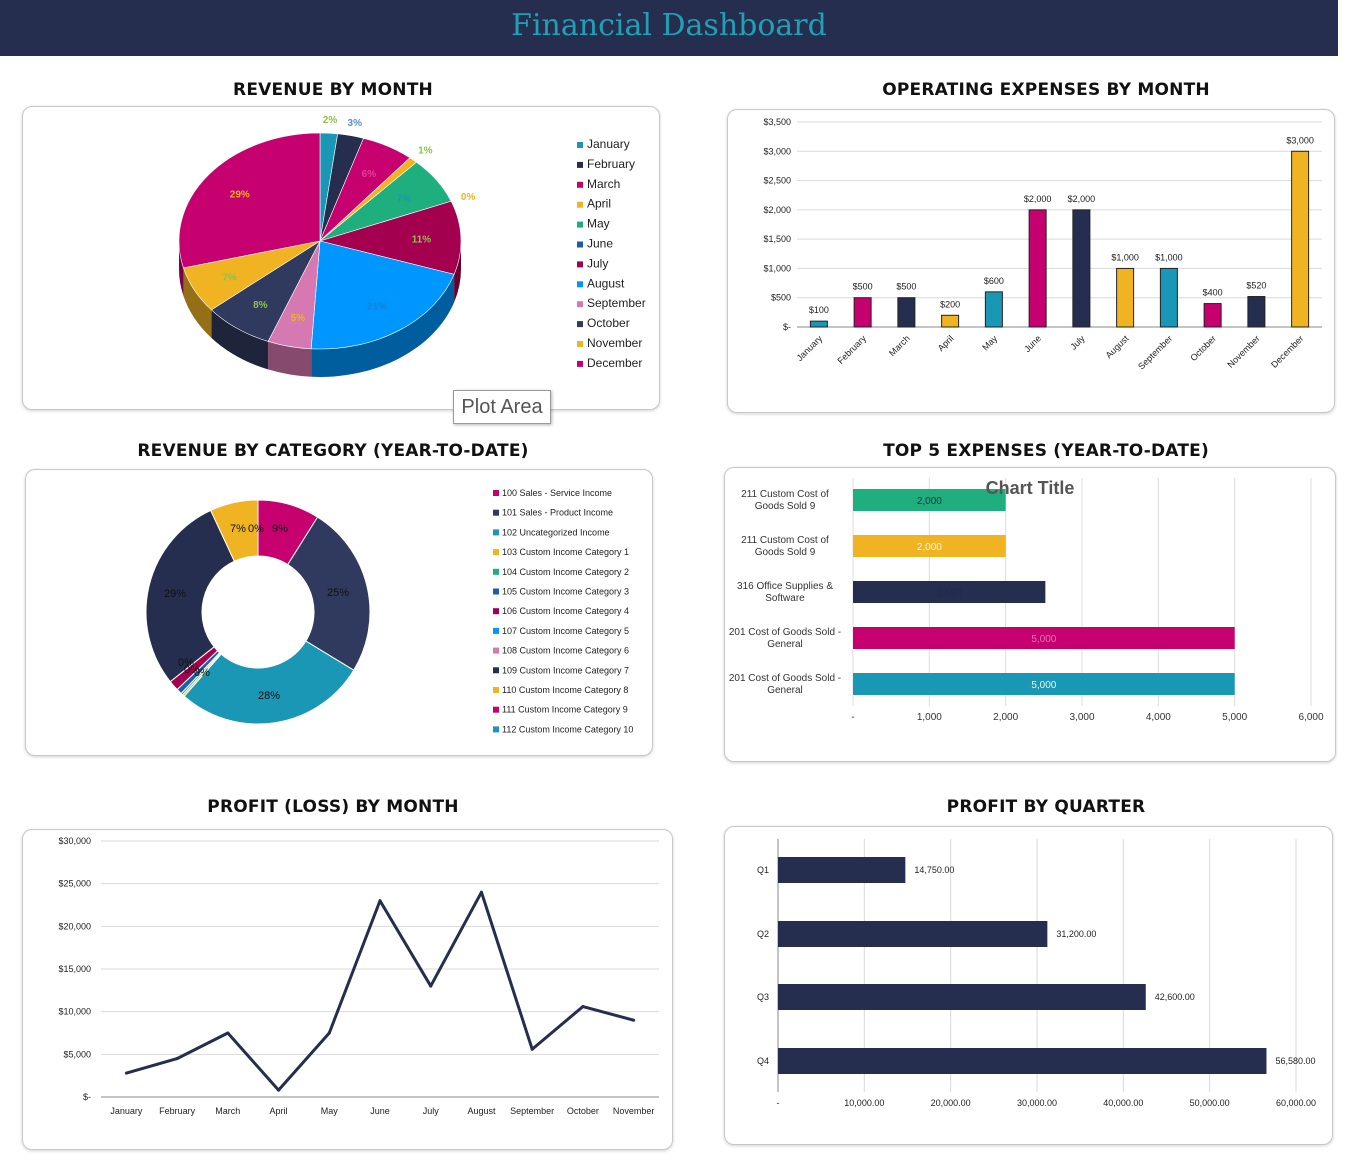 This screenshot has height=1163, width=1347. What do you see at coordinates (597, 263) in the screenshot?
I see `legend-label-july: July` at bounding box center [597, 263].